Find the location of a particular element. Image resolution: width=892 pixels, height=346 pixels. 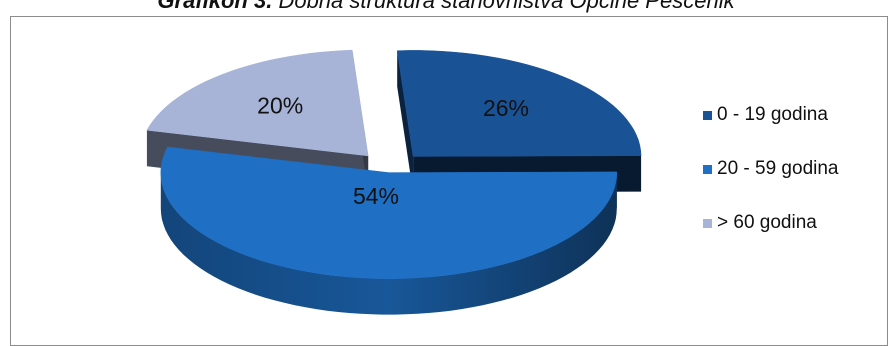

pie-slice-3-top is located at coordinates (257, 103).